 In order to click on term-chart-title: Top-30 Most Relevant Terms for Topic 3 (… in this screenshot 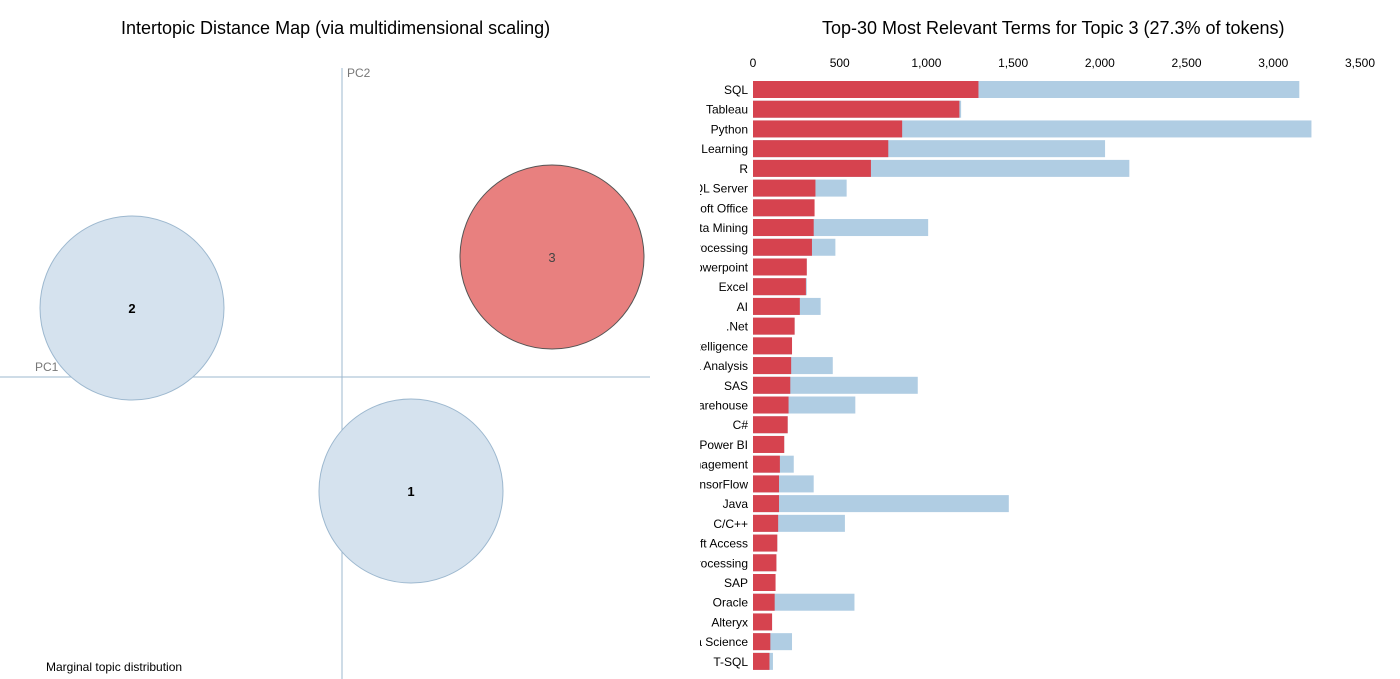, I will do `click(1053, 28)`.